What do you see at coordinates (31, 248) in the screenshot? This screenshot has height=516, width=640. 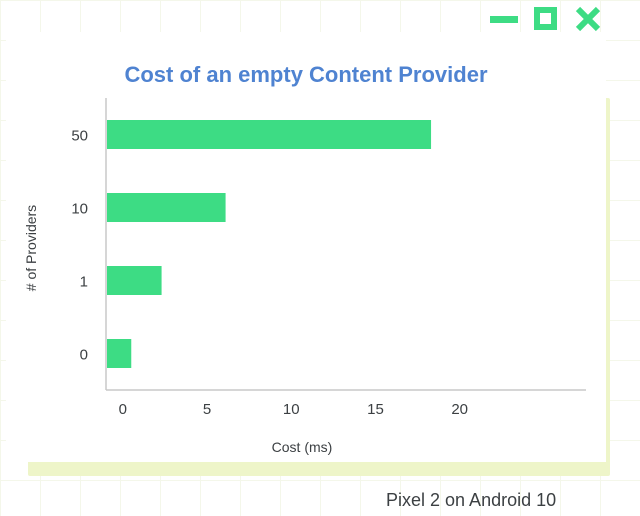 I see `y-axis-label: # of Providers` at bounding box center [31, 248].